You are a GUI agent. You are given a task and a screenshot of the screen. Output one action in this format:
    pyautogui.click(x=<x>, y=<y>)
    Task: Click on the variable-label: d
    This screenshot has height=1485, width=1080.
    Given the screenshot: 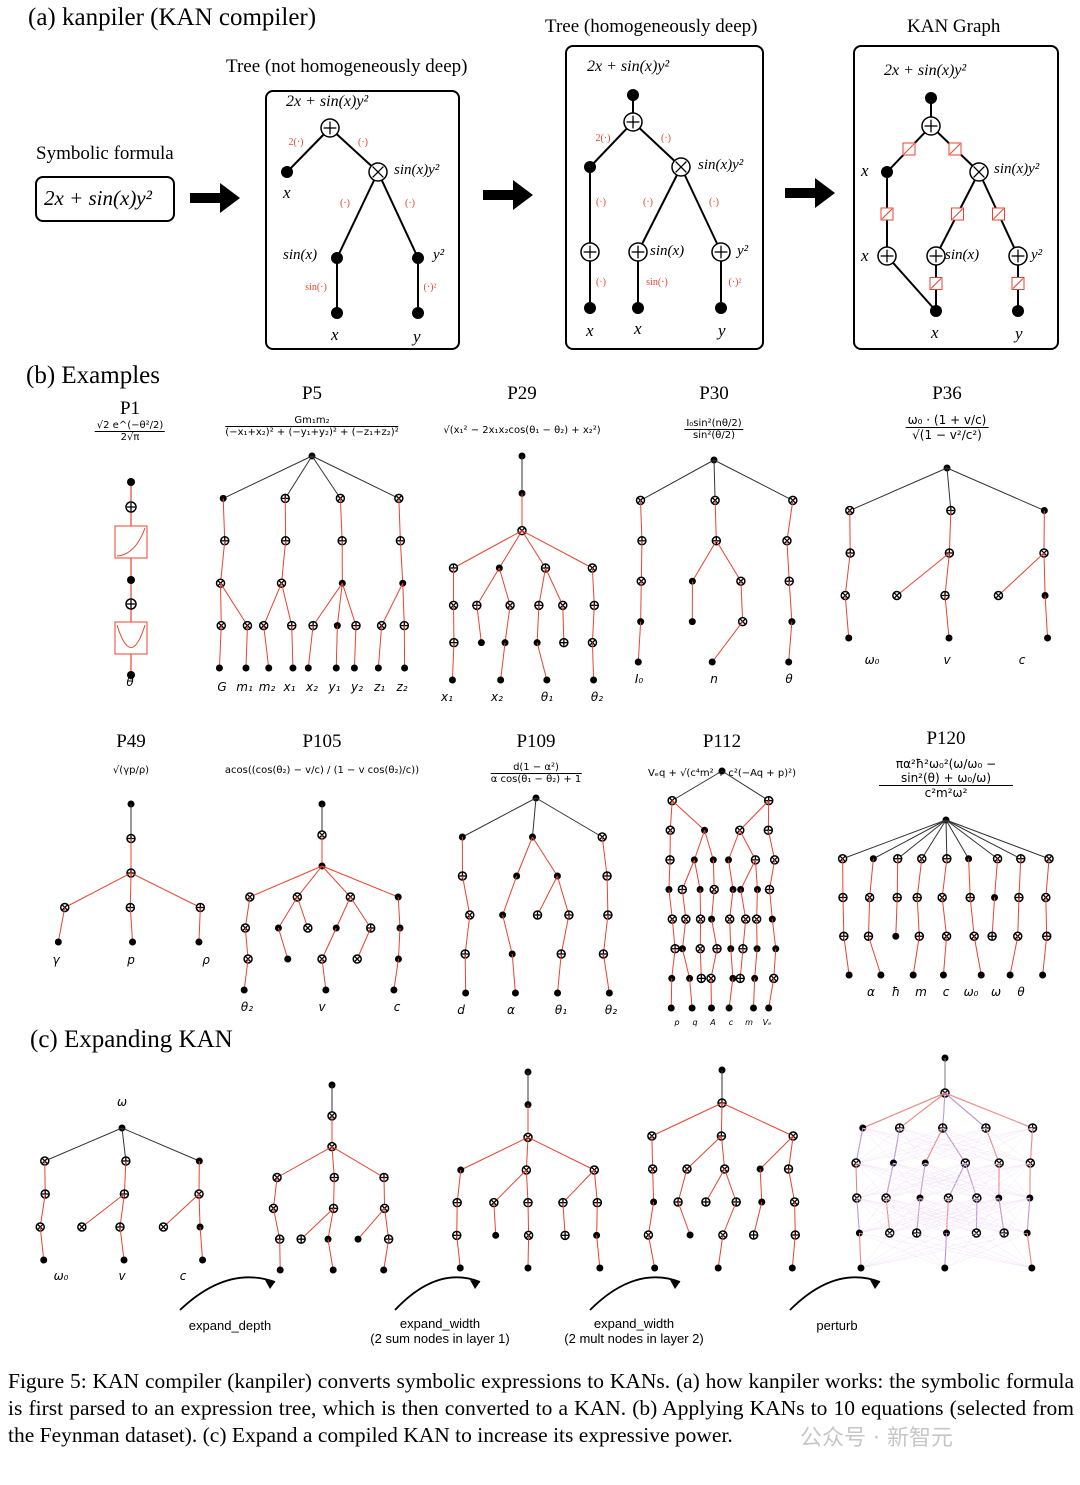 What is the action you would take?
    pyautogui.click(x=461, y=1010)
    